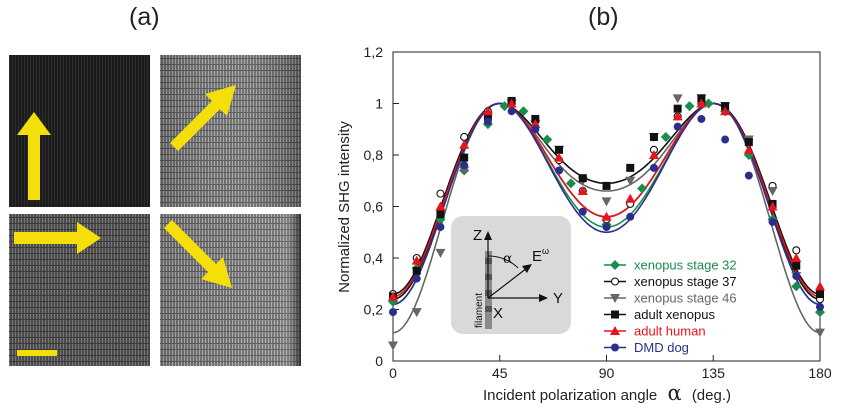 The width and height of the screenshot is (844, 410). I want to click on x-axis-label: Incident polarization angle α (deg.), so click(607, 393).